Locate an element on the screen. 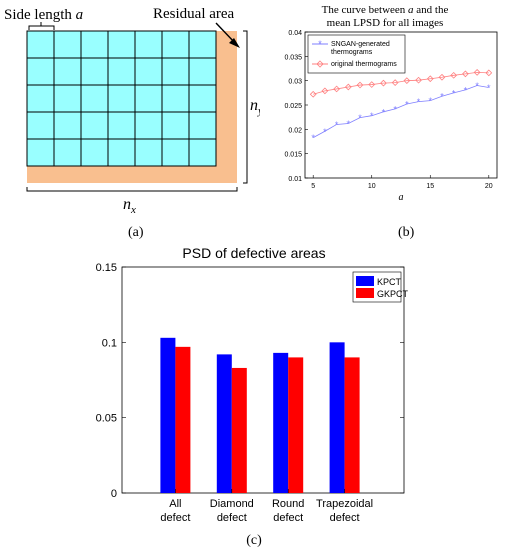  chart-c-legend: KPCT GKPCT is located at coordinates (380, 287).